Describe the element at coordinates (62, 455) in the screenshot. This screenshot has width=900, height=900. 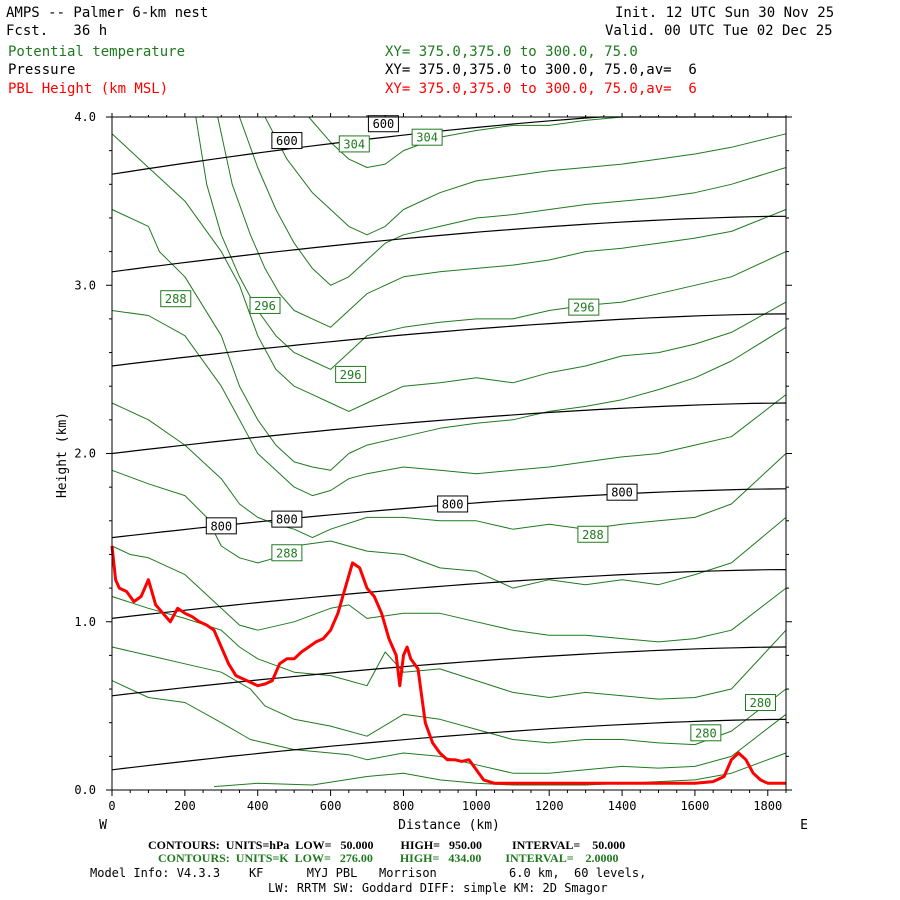
I see `y-axis-label: Height (km)` at that location.